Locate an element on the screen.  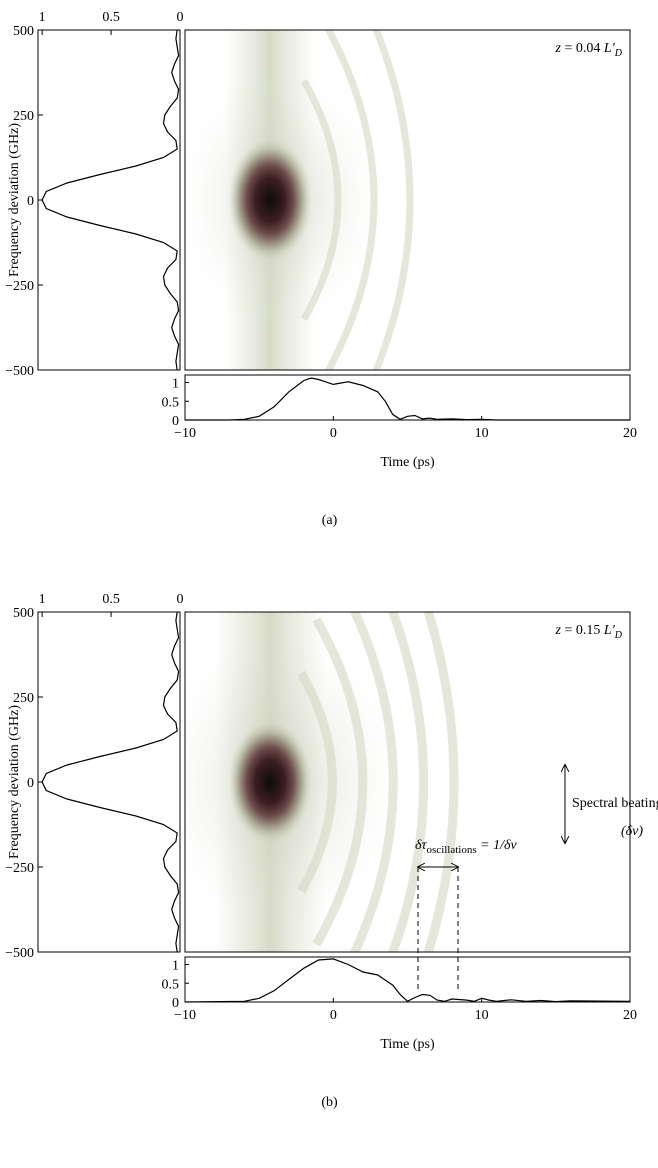
note-period-sub: oscillations is located at coordinates (452, 850).